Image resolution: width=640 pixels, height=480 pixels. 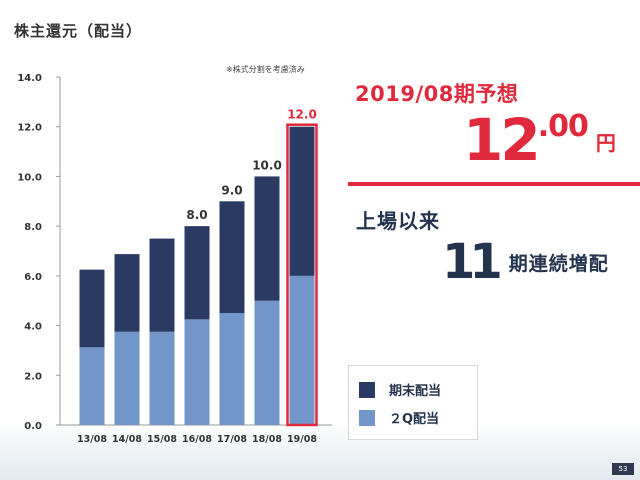 What do you see at coordinates (29, 78) in the screenshot?
I see `y-tick-label: 14.0` at bounding box center [29, 78].